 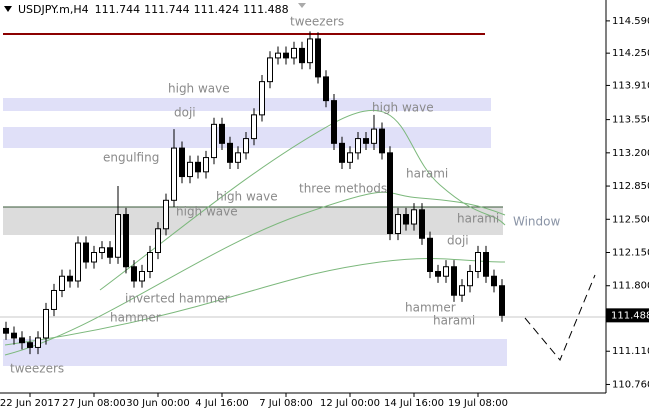 What do you see at coordinates (30, 403) in the screenshot?
I see `x-tick-label: 22 Jun 2017` at bounding box center [30, 403].